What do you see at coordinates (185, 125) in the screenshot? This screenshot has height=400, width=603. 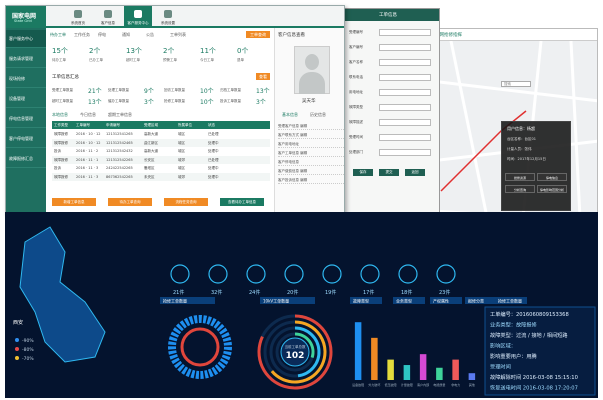 I see `table-header: 所属单位` at bounding box center [185, 125].